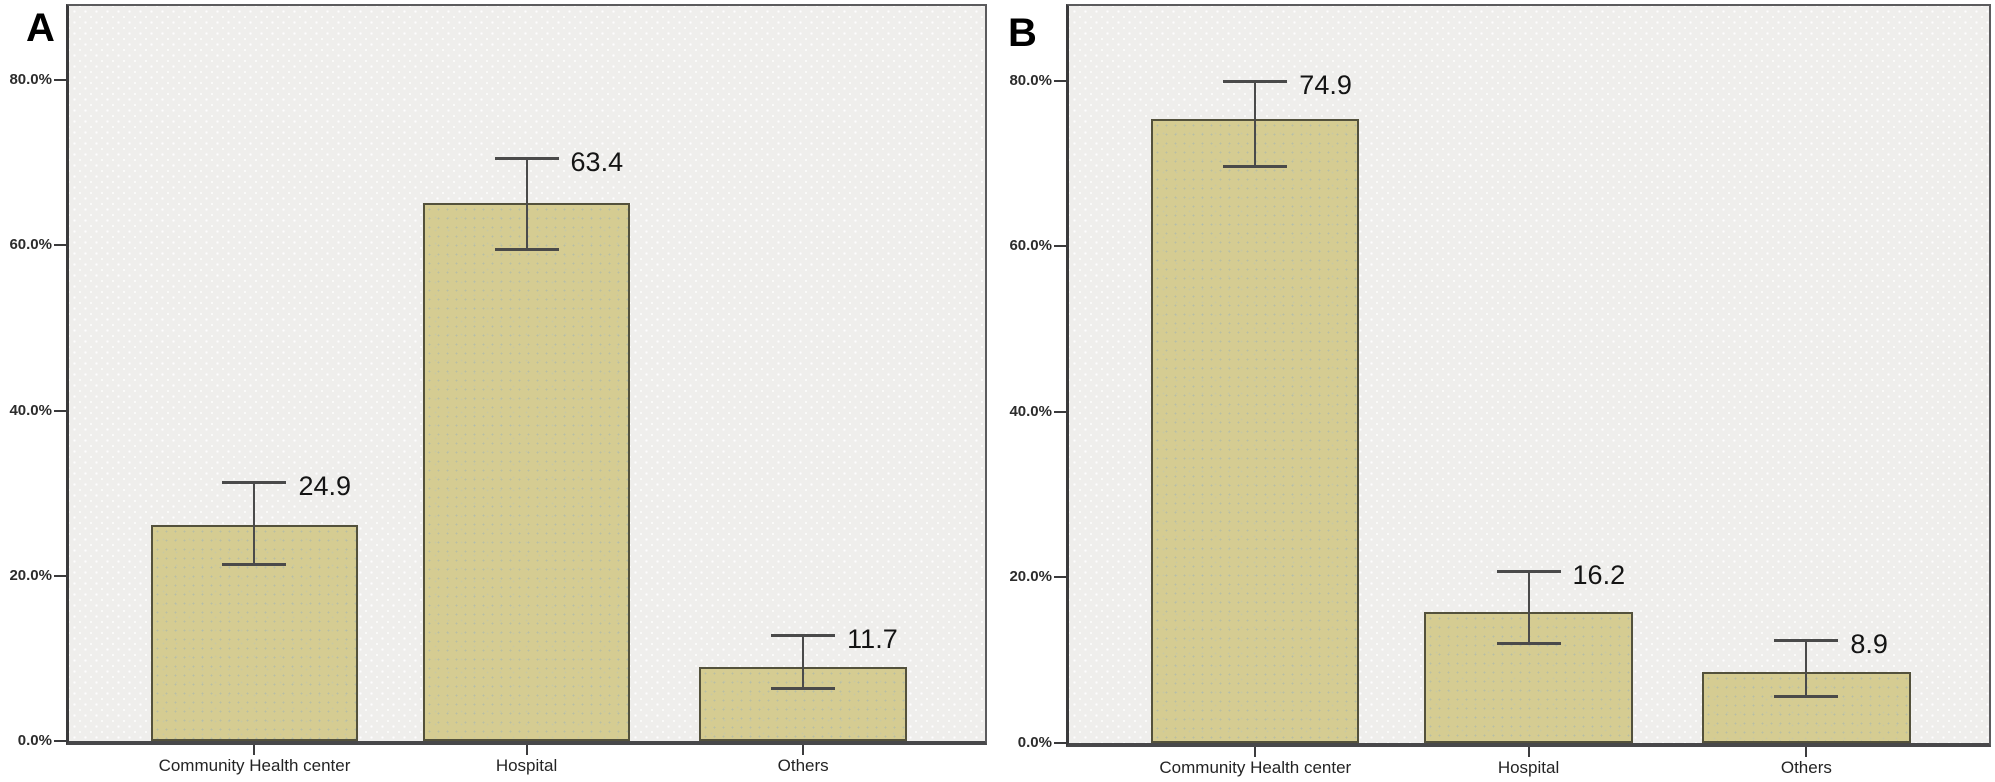 The height and width of the screenshot is (782, 1995). I want to click on panel-a-label: A, so click(40, 28).